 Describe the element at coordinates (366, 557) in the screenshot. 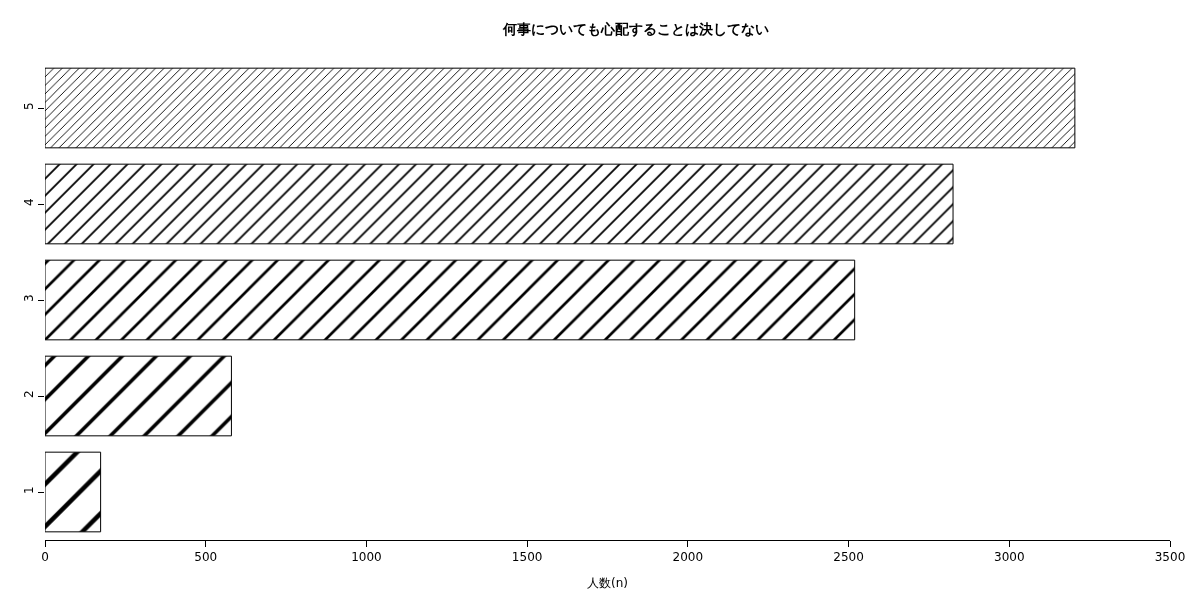

I see `x-tick-label: 1000` at that location.